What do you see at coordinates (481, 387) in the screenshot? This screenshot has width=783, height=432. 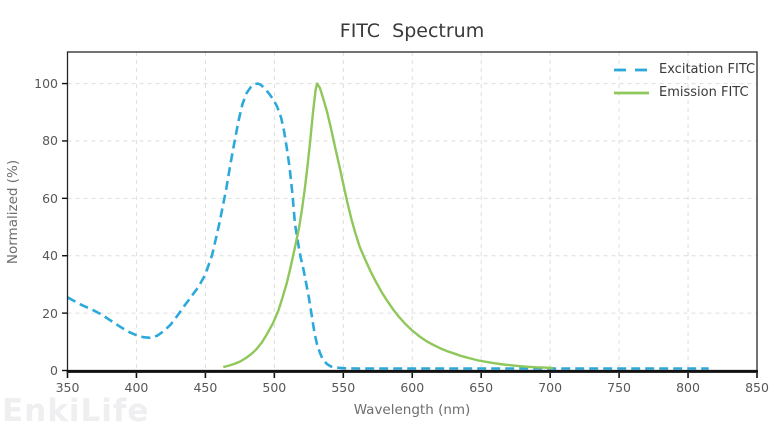 I see `x-tick-label: 650` at bounding box center [481, 387].